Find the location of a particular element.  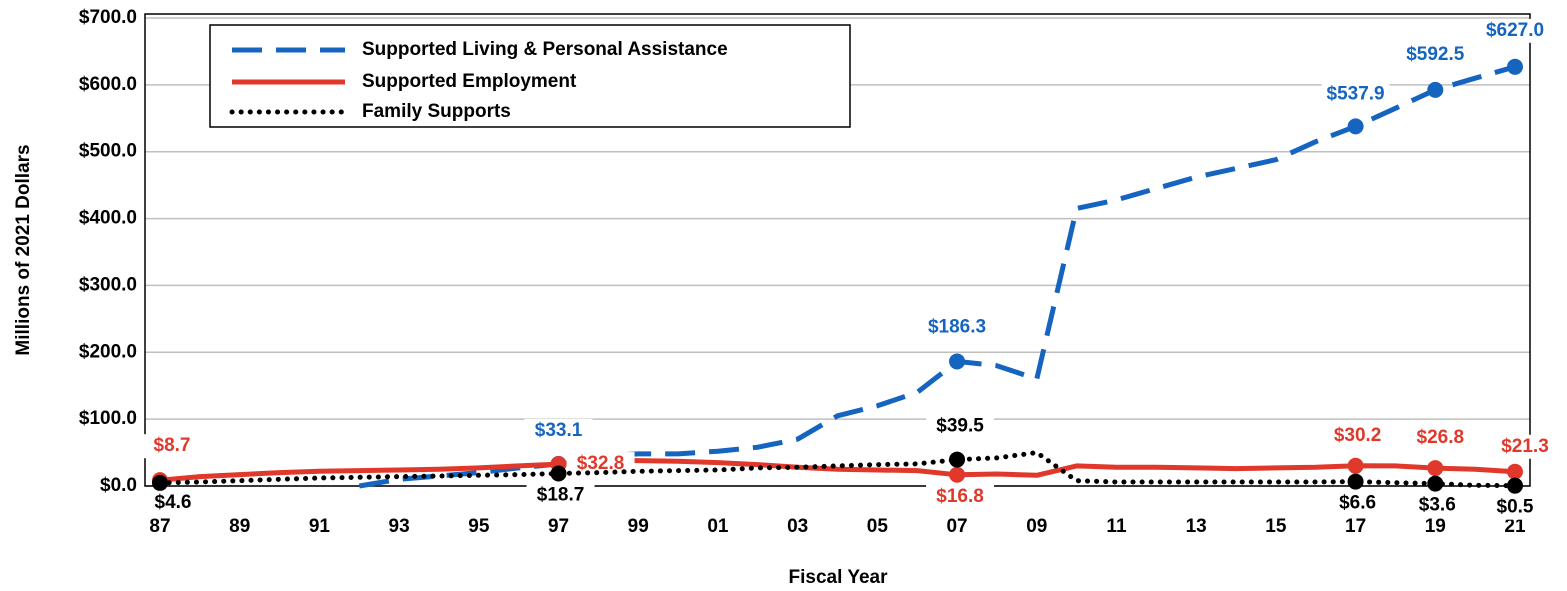

x-tick-label: 97 is located at coordinates (558, 526).